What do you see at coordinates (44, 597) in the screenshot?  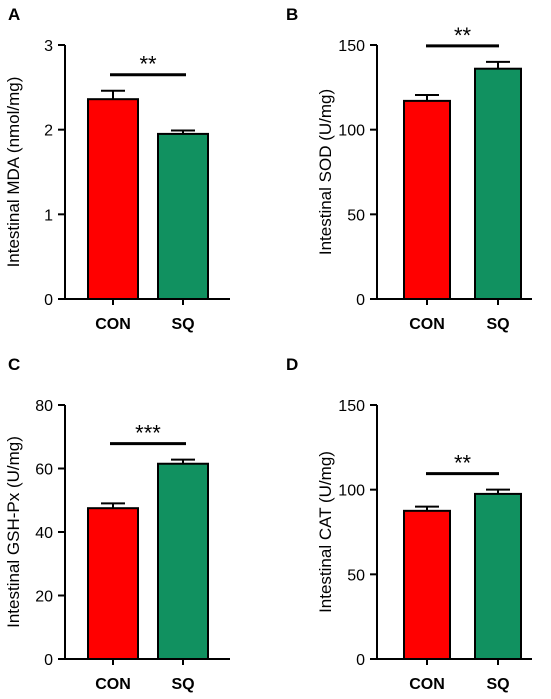 I see `y-tick-label: 20` at bounding box center [44, 597].